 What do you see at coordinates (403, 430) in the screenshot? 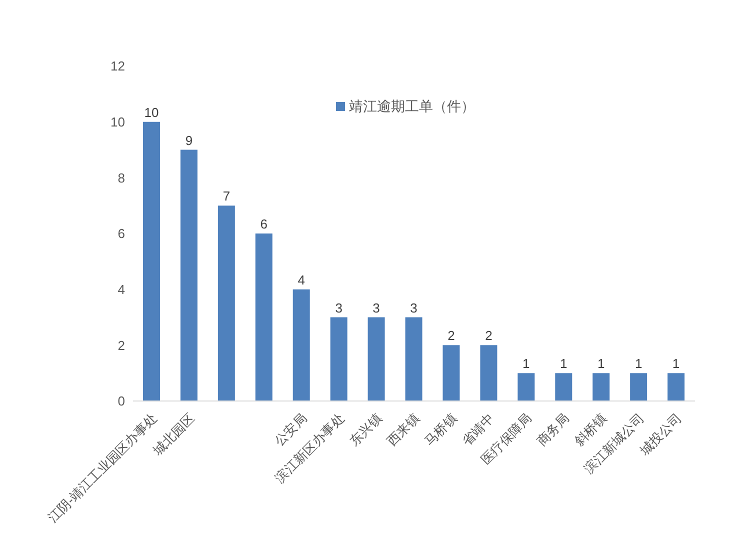
I see `x-tick-label: 西来镇` at bounding box center [403, 430].